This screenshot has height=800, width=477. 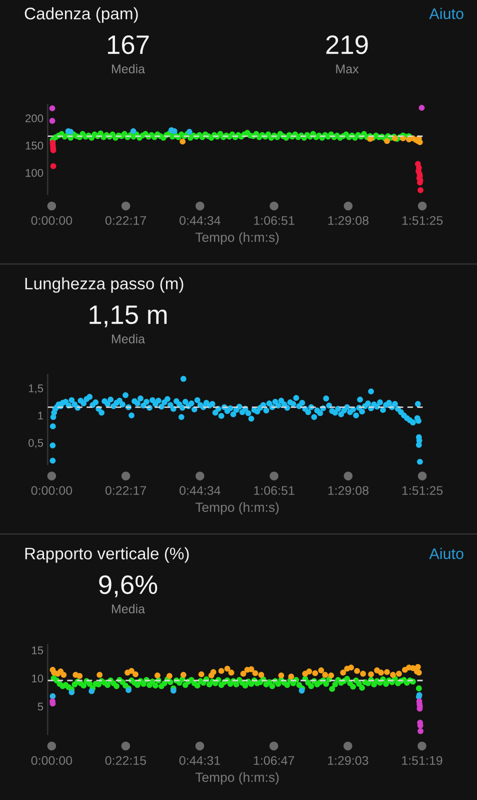 What do you see at coordinates (125, 760) in the screenshot?
I see `x-tick-label: 0:22:15` at bounding box center [125, 760].